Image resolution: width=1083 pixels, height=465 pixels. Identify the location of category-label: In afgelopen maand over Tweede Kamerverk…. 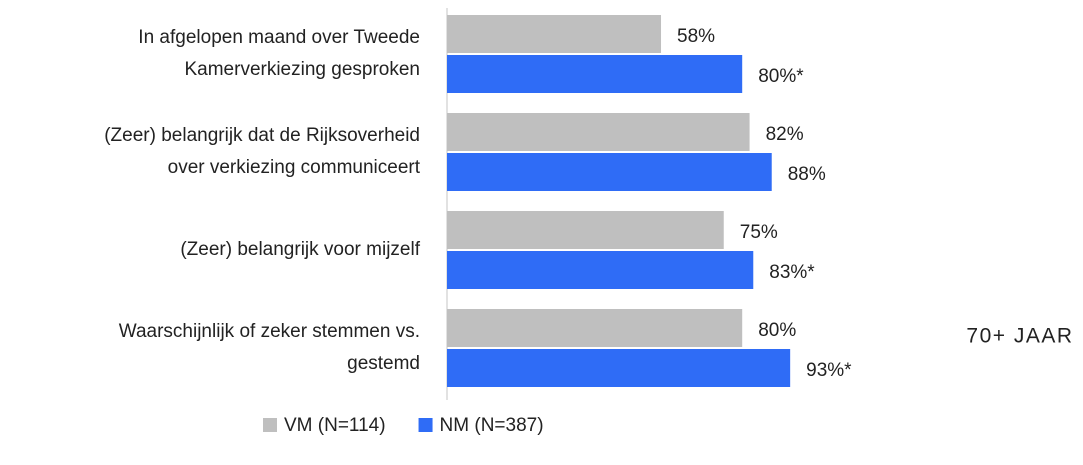
(279, 53).